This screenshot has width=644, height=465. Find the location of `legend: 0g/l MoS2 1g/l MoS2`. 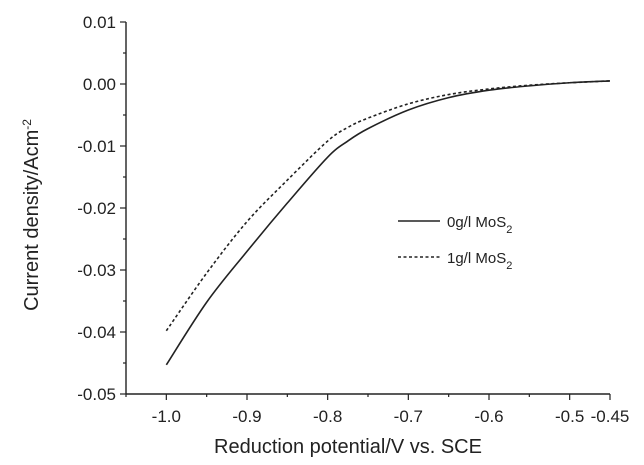

legend: 0g/l MoS2 1g/l MoS2 is located at coordinates (455, 243).